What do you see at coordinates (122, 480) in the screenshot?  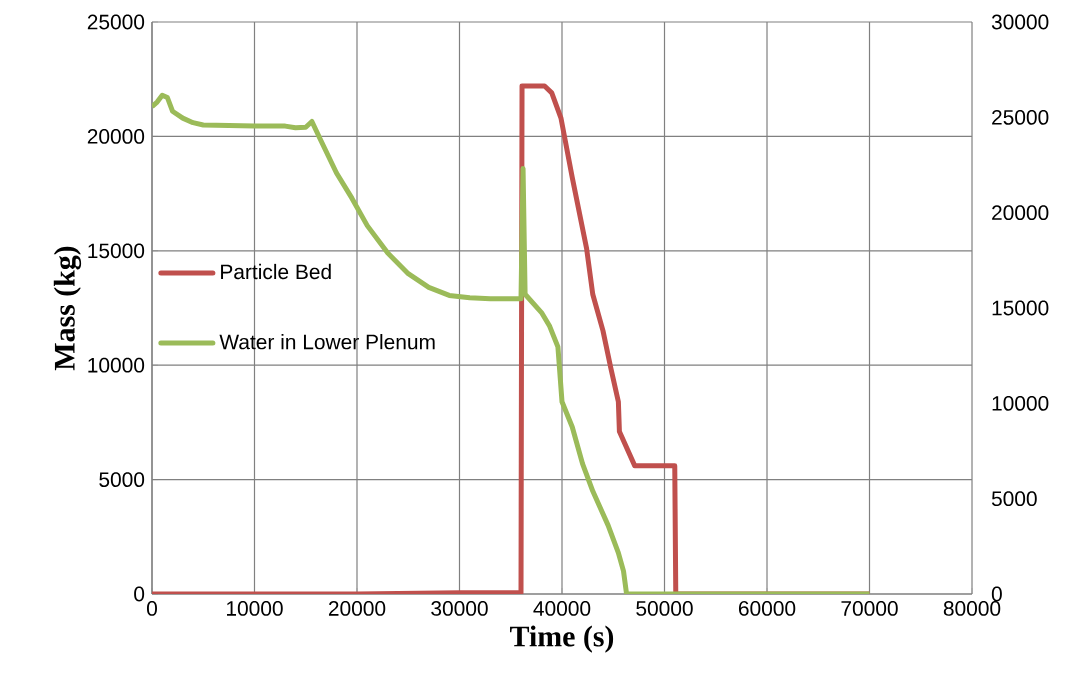 I see `y-tick-label: 5000` at bounding box center [122, 480].